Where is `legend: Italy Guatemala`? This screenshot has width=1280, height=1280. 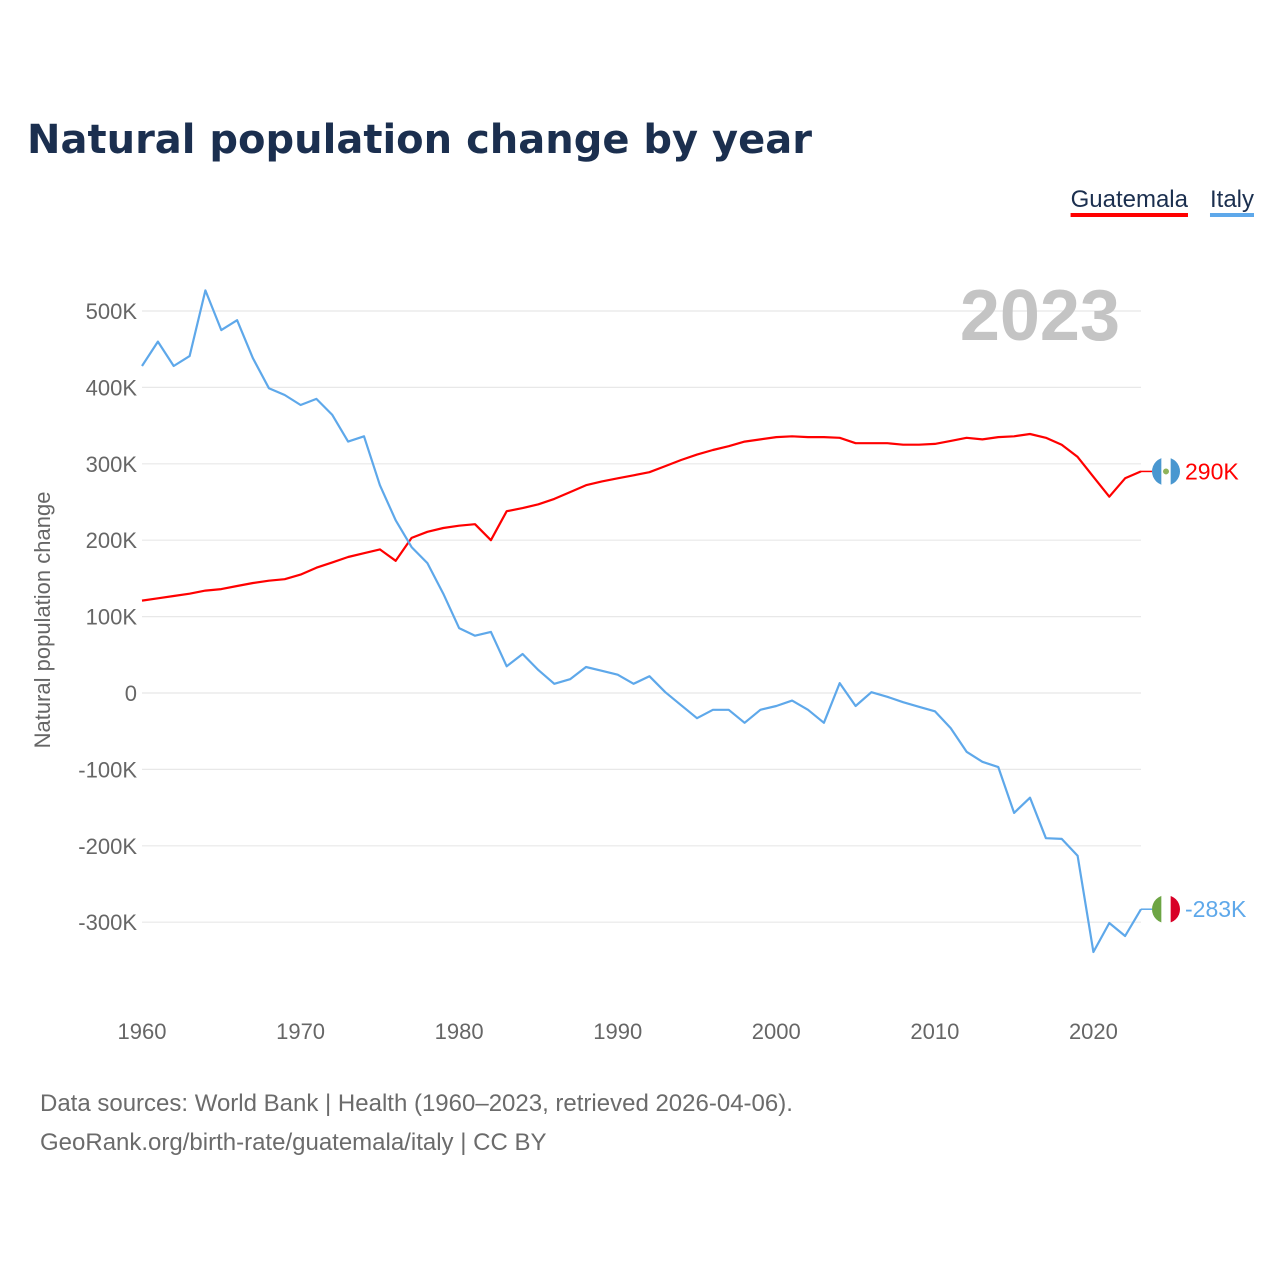 legend: Italy Guatemala is located at coordinates (1162, 201).